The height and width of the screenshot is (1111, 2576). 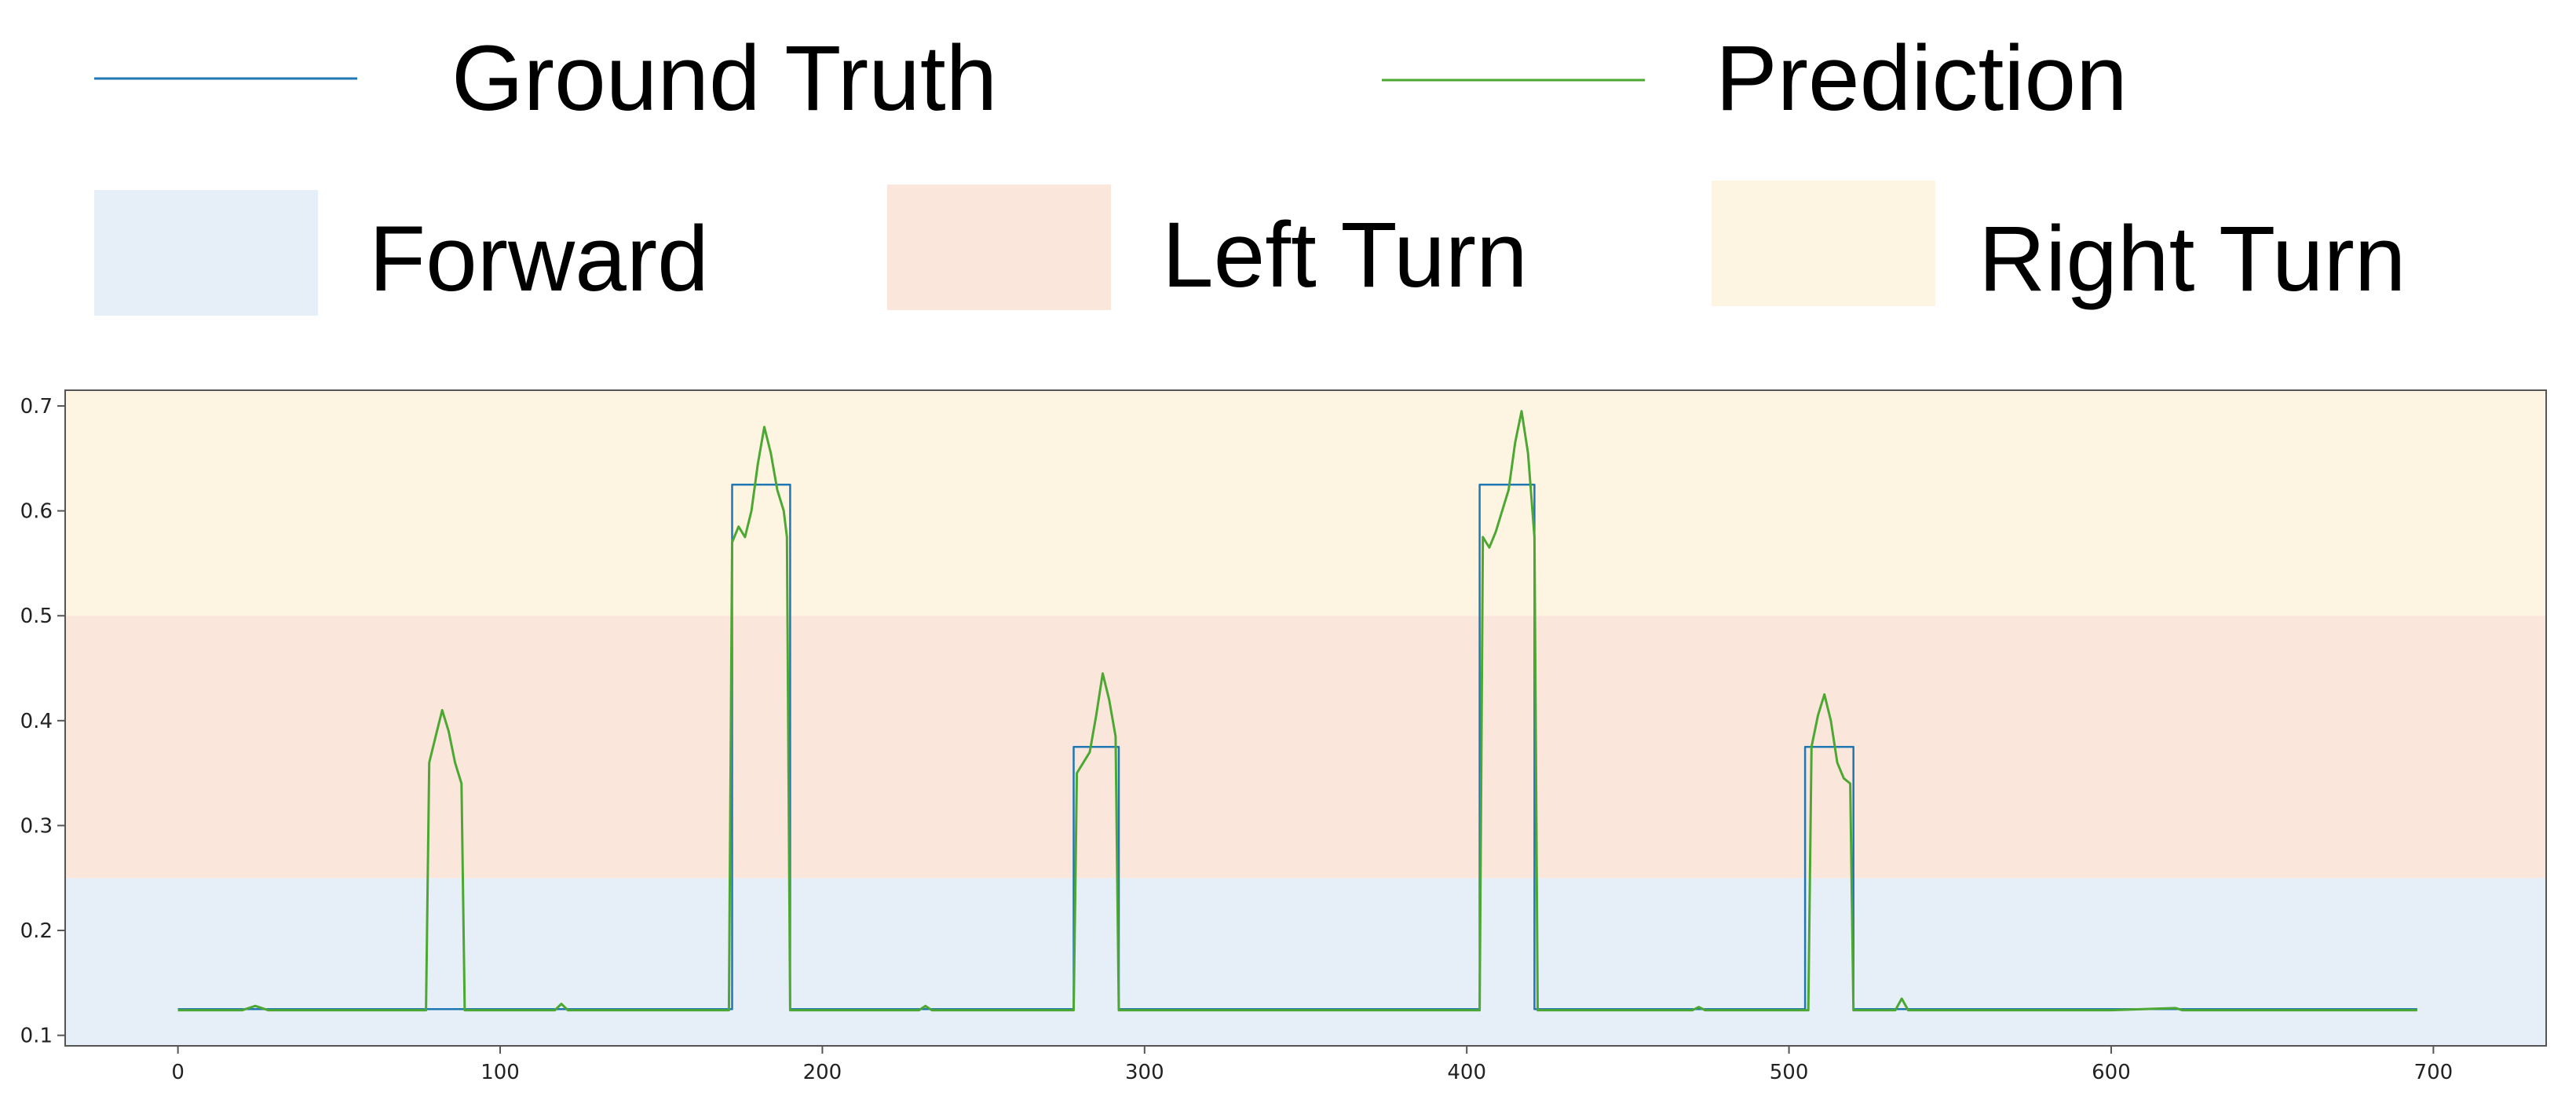 I want to click on legend-left-turn-swatch, so click(x=999, y=247).